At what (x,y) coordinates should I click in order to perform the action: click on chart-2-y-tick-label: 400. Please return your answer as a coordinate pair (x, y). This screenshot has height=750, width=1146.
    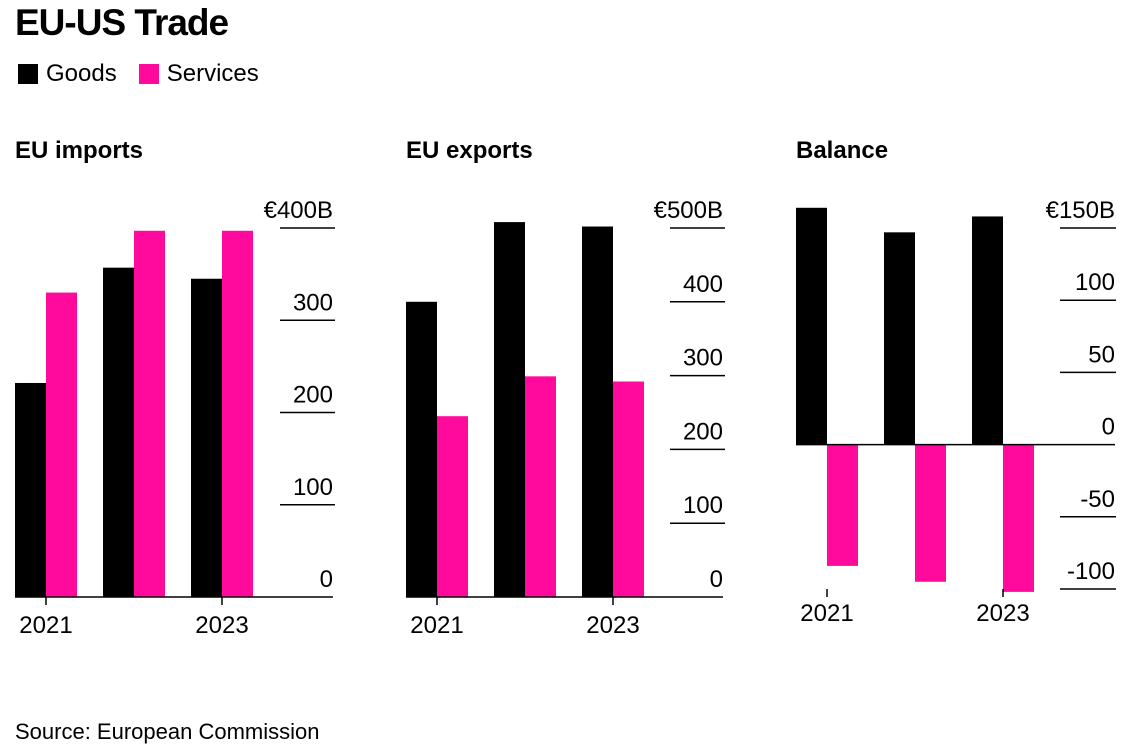
    Looking at the image, I should click on (703, 284).